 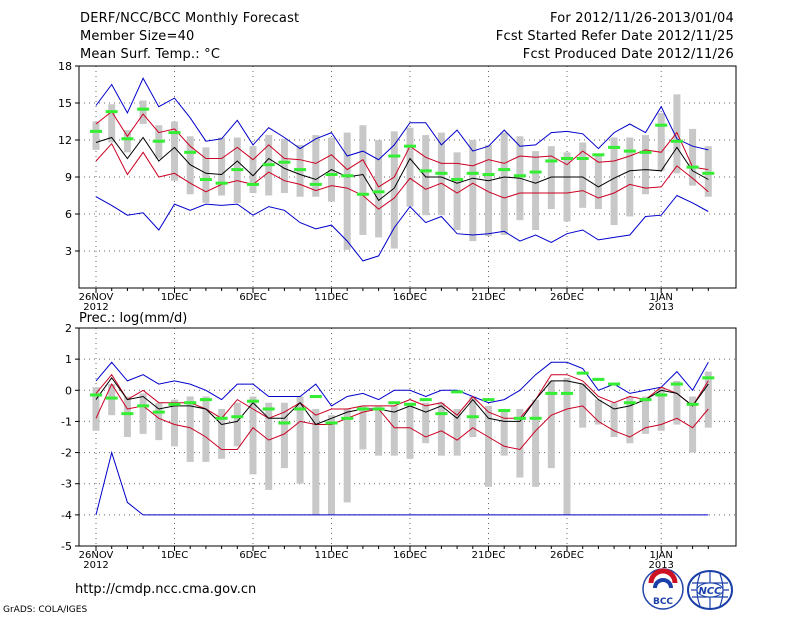 What do you see at coordinates (45, 610) in the screenshot?
I see `grads-credit: GrADS: COLA/IGES` at bounding box center [45, 610].